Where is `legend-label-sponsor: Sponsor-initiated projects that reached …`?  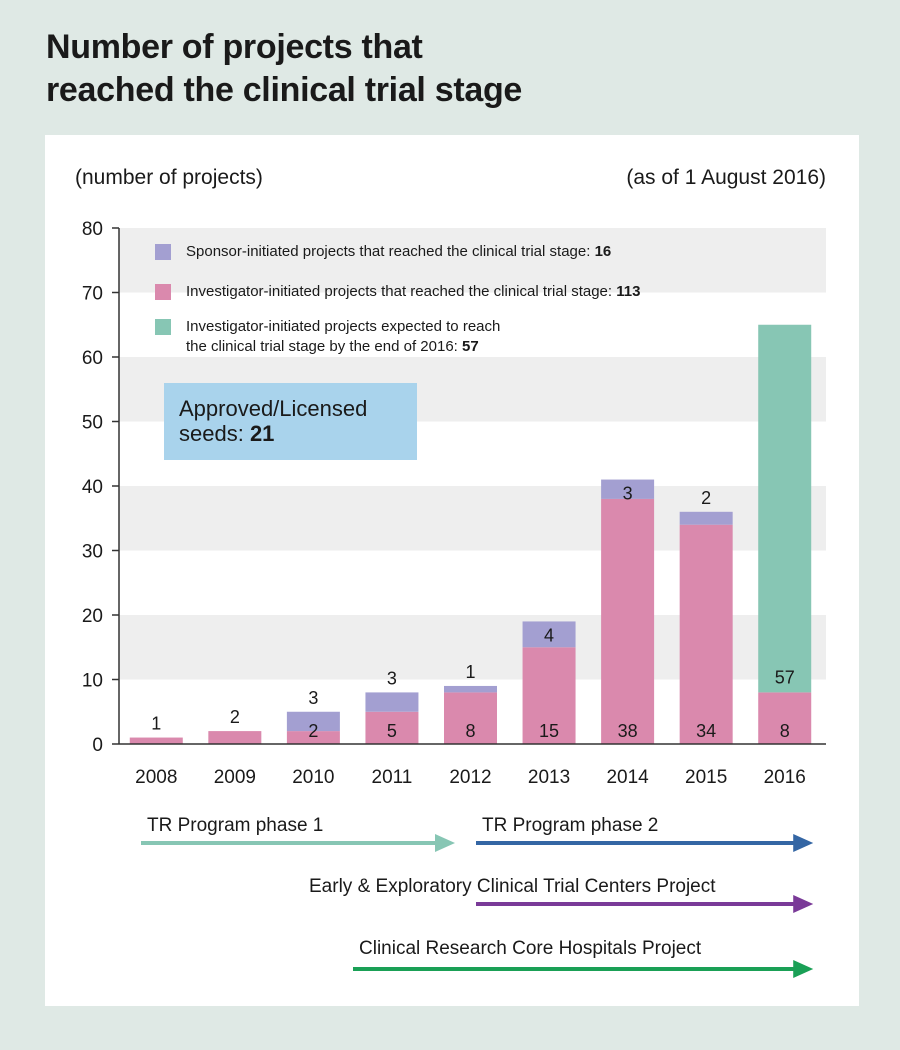
legend-label-sponsor: Sponsor-initiated projects that reached … is located at coordinates (399, 251).